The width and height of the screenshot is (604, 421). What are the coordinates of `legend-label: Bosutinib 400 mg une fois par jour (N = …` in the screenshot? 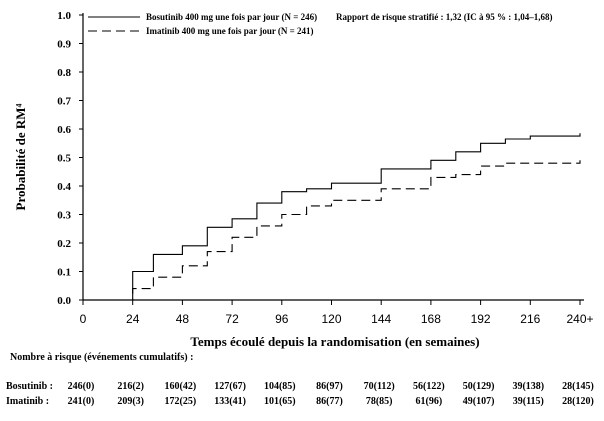 It's located at (231, 17).